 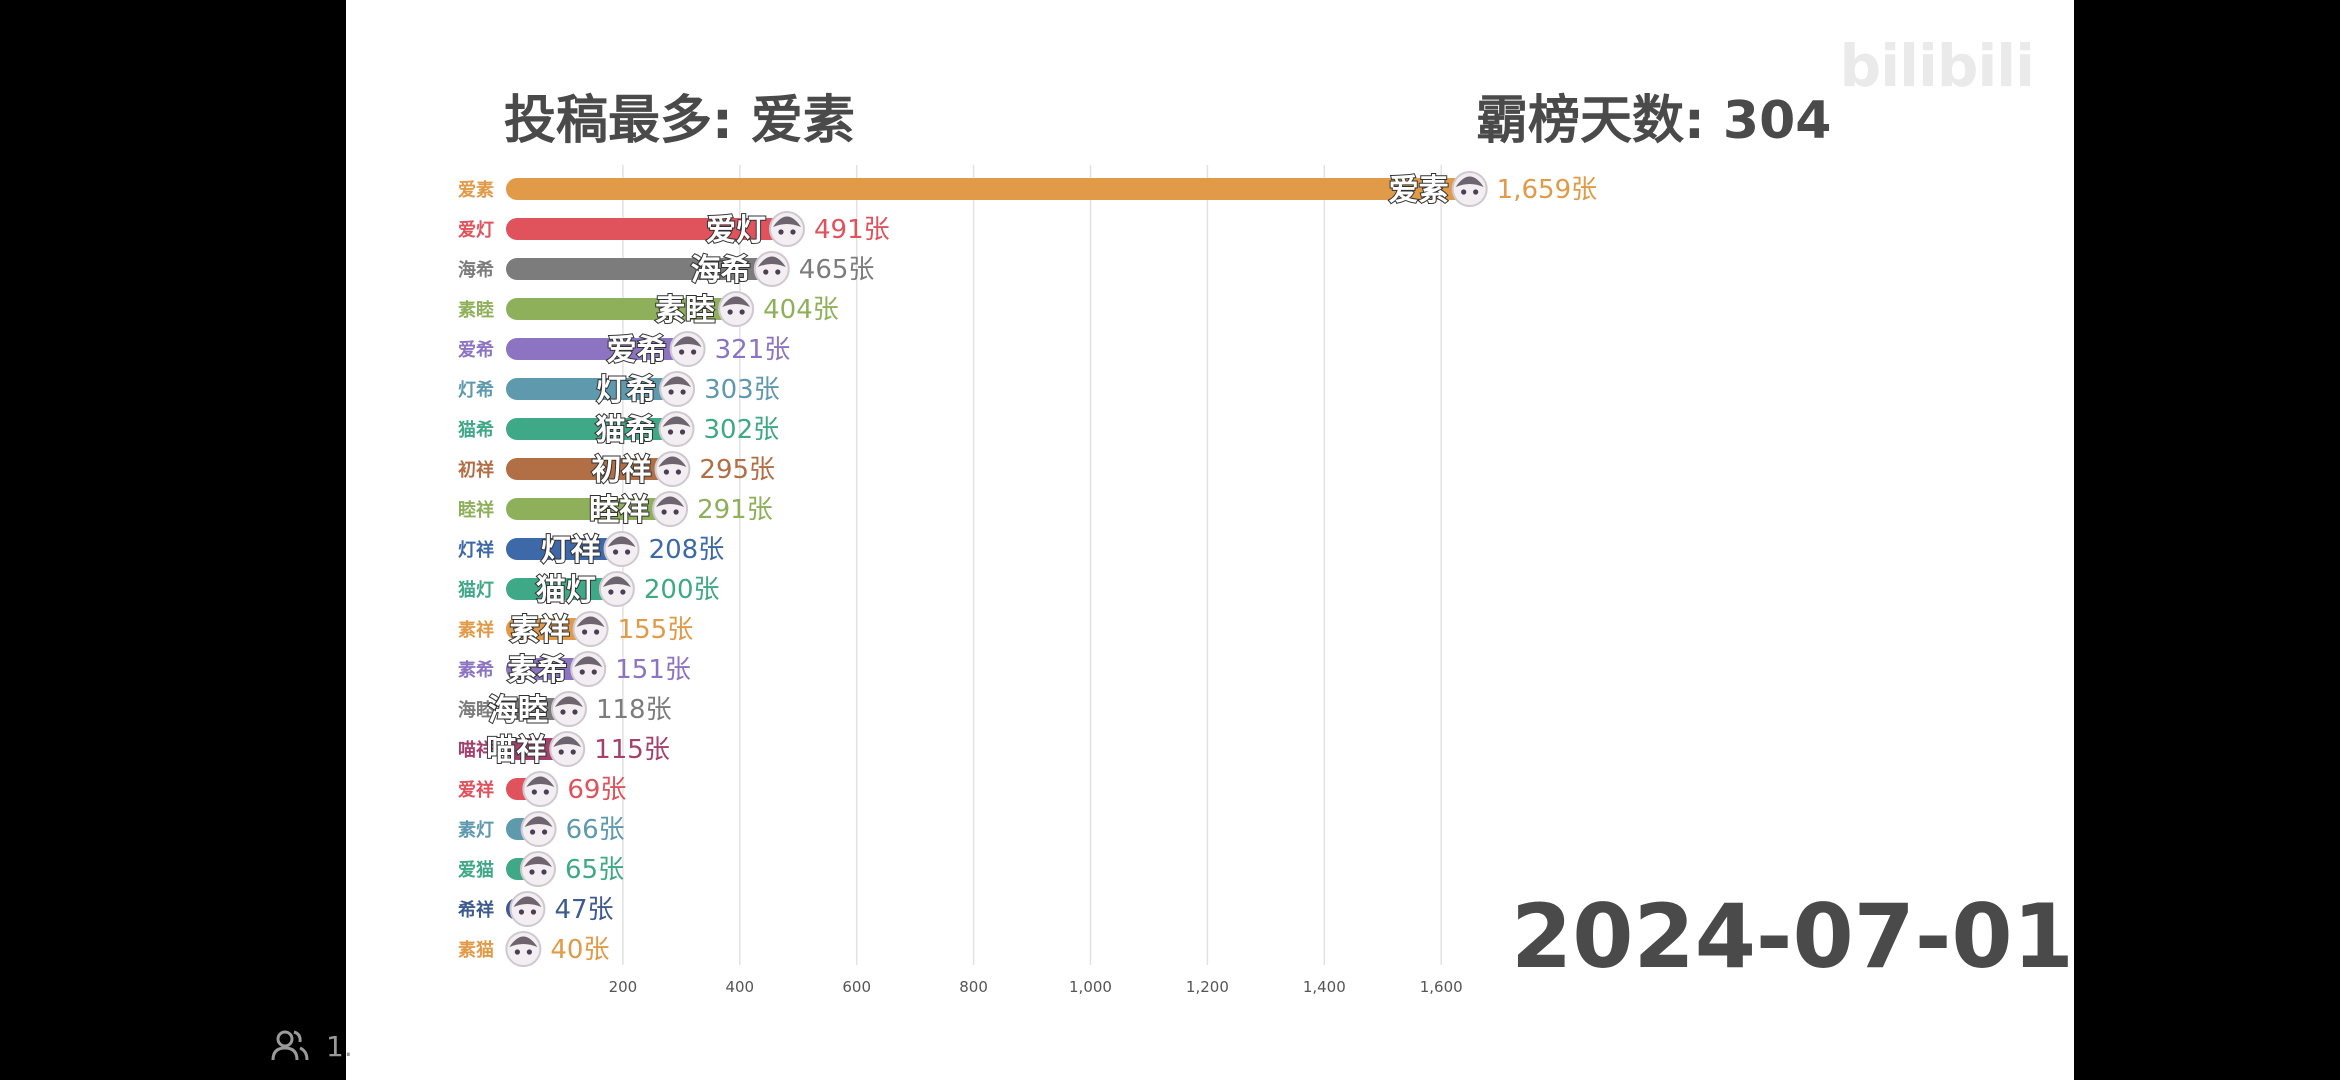 What do you see at coordinates (1792, 936) in the screenshot?
I see `date-label: 2024-07-01` at bounding box center [1792, 936].